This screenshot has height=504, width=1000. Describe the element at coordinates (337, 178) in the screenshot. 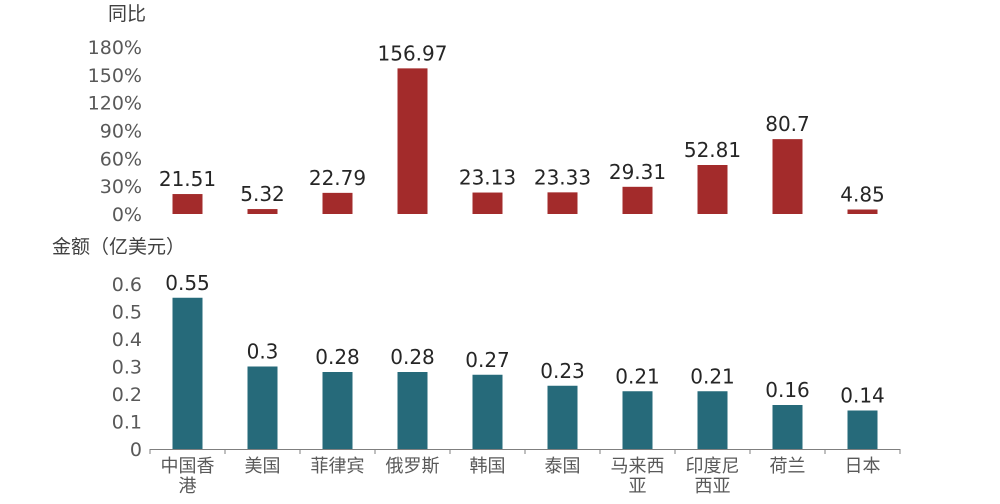

I see `top-chart-data-label: 22.79` at that location.